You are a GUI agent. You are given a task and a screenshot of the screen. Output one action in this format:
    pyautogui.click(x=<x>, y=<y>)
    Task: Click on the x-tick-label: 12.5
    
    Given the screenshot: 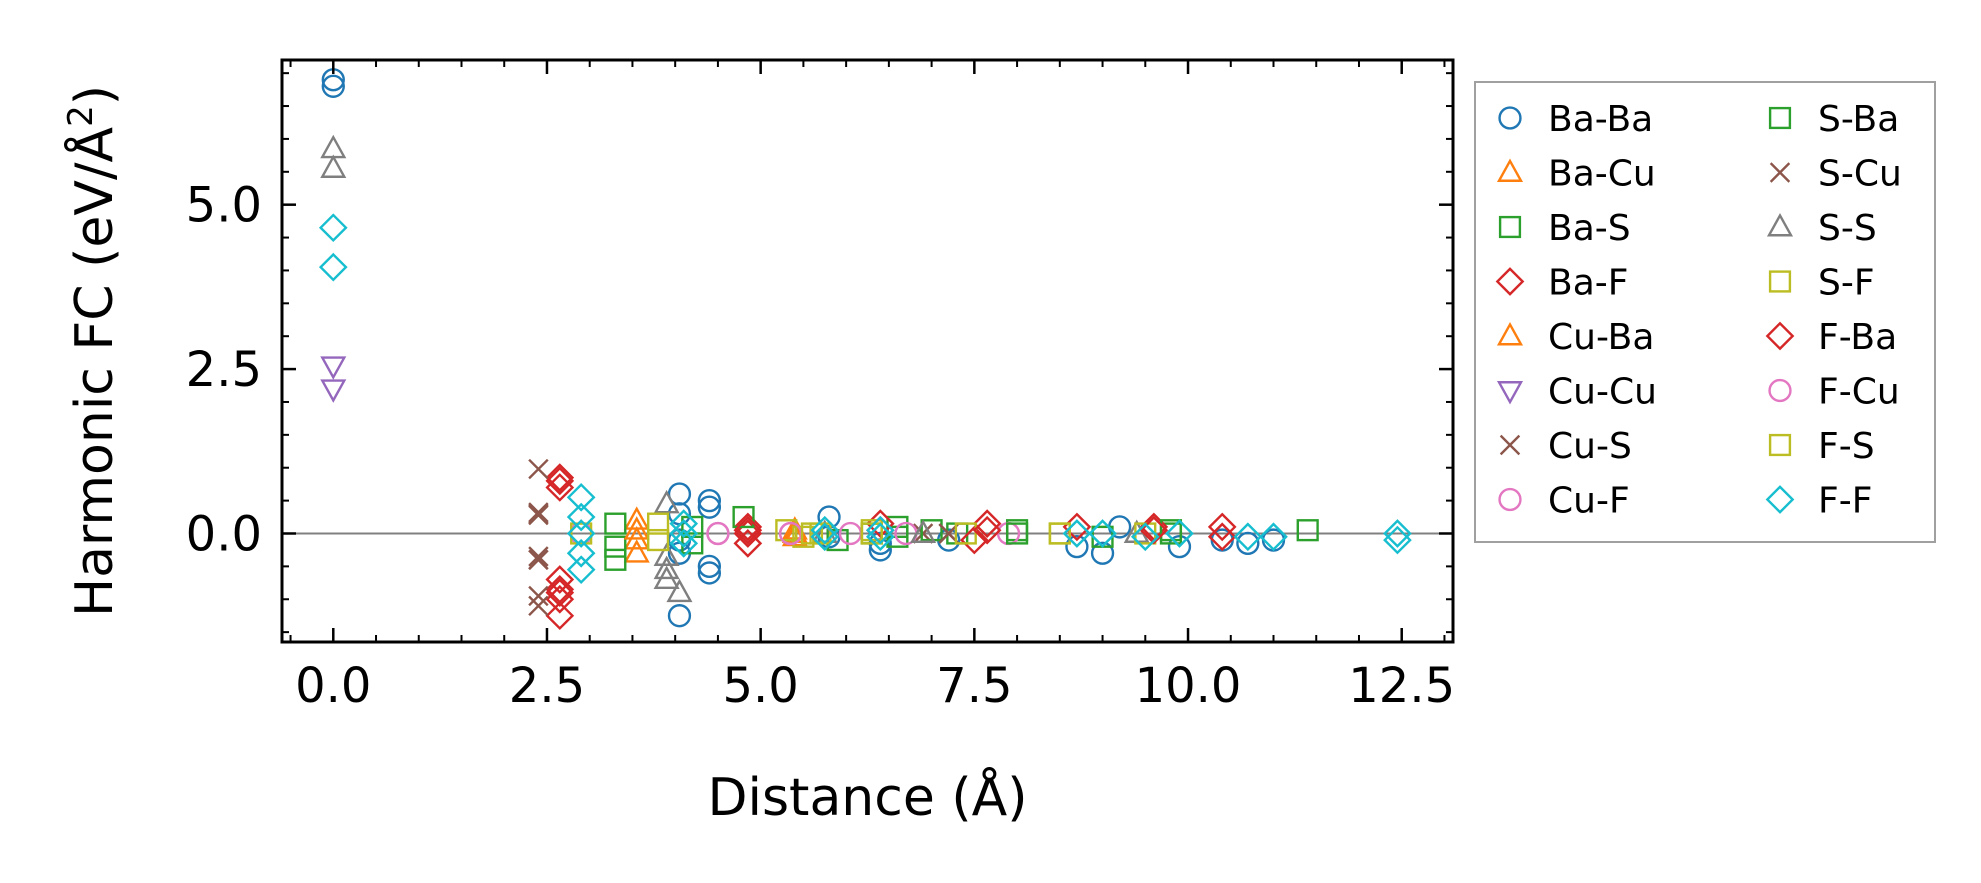 What is the action you would take?
    pyautogui.click(x=1401, y=686)
    